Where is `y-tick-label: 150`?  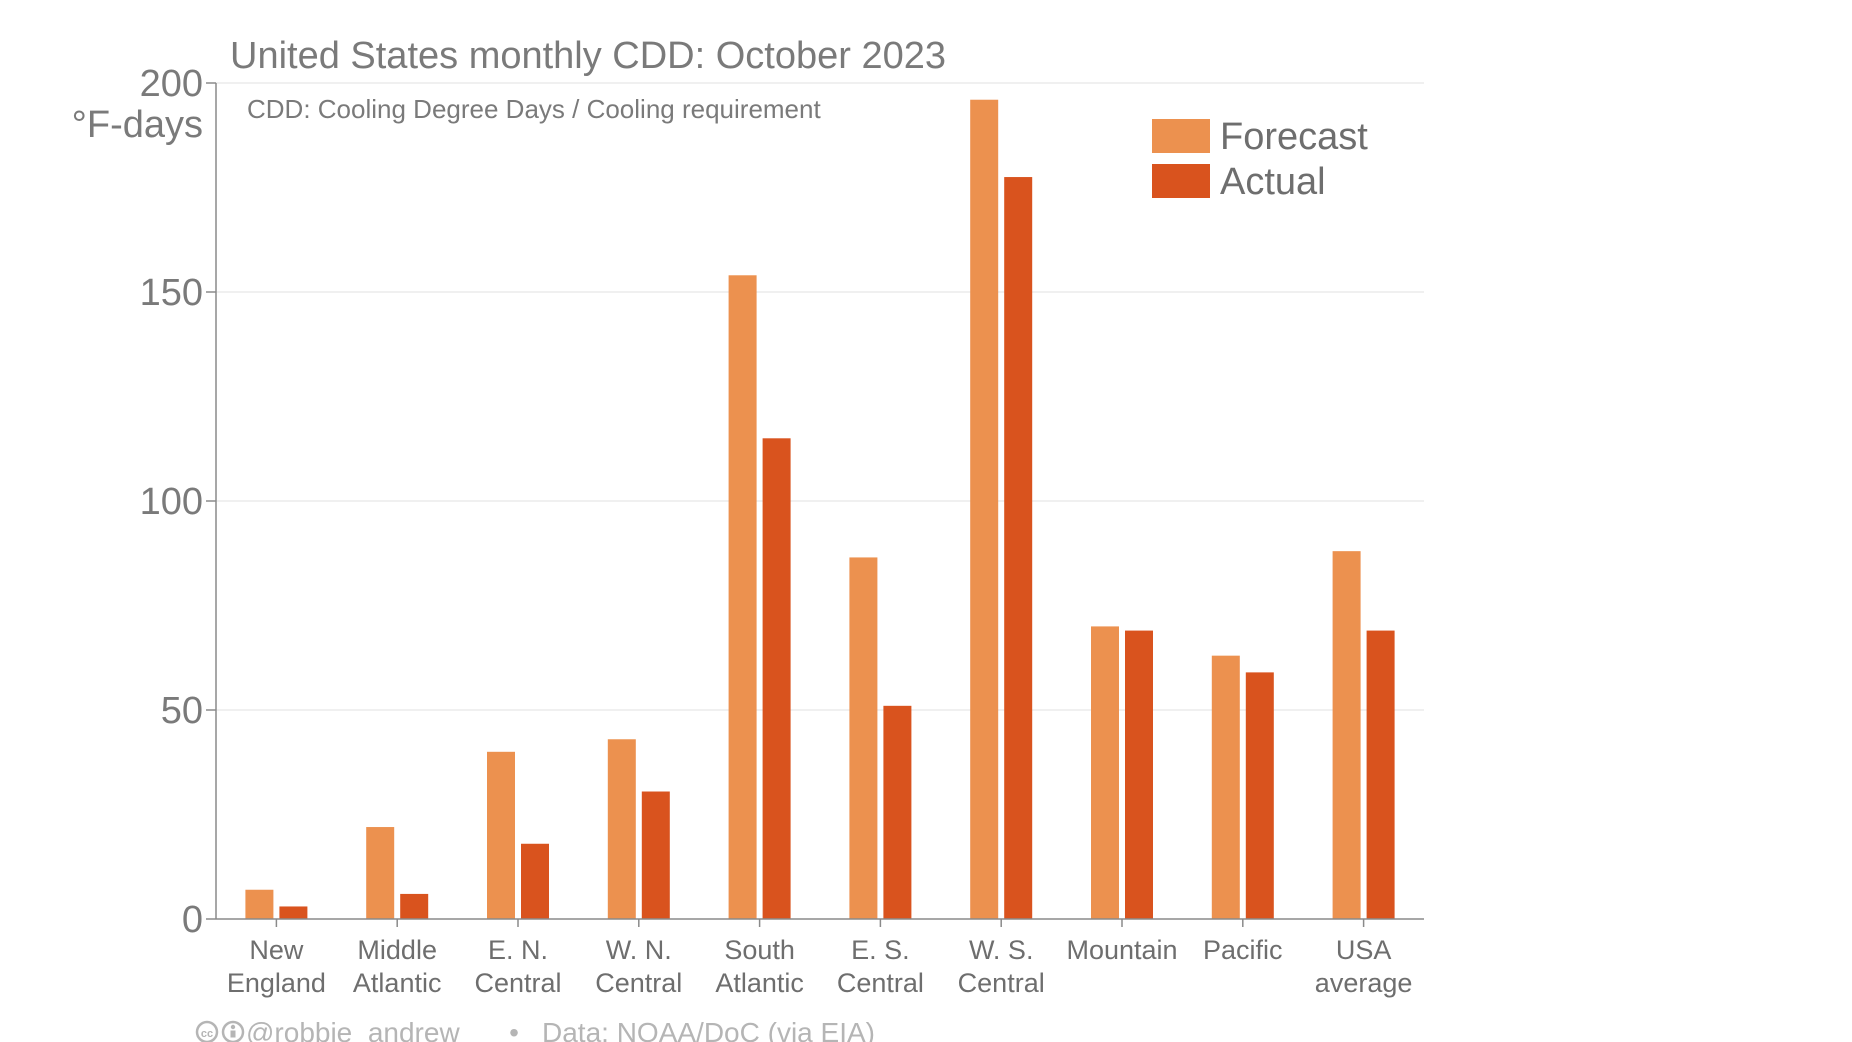 y-tick-label: 150 is located at coordinates (171, 293).